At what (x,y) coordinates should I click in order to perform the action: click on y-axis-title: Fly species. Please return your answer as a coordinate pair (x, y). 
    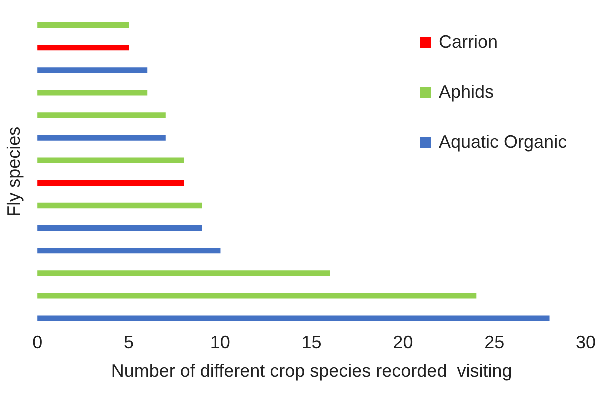
    Looking at the image, I should click on (14, 171).